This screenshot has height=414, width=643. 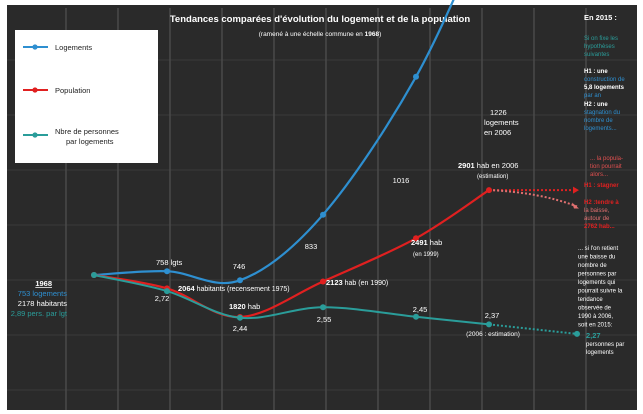 What do you see at coordinates (598, 249) in the screenshot?
I see `sidebar-ppl-line-0: ... si l'on retient` at bounding box center [598, 249].